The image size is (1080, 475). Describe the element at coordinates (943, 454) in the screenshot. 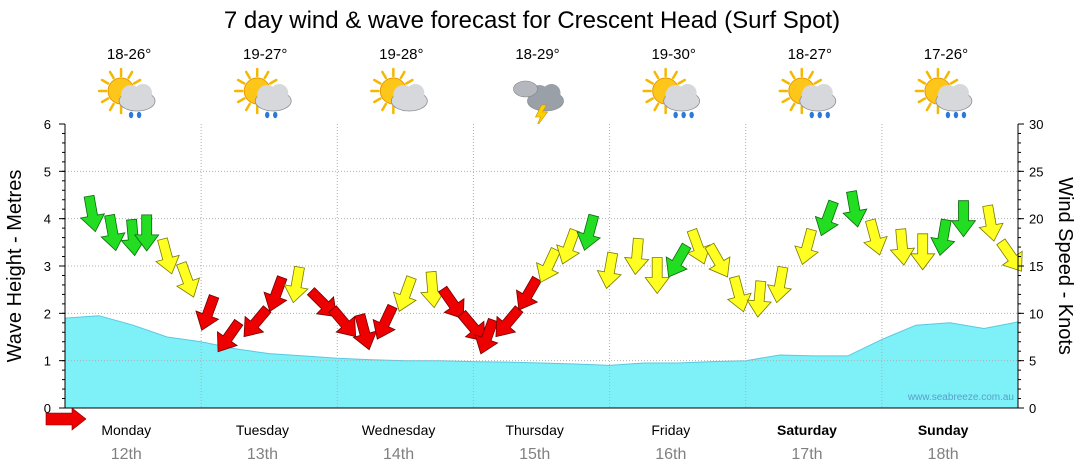

I see `date-label: 18th` at that location.